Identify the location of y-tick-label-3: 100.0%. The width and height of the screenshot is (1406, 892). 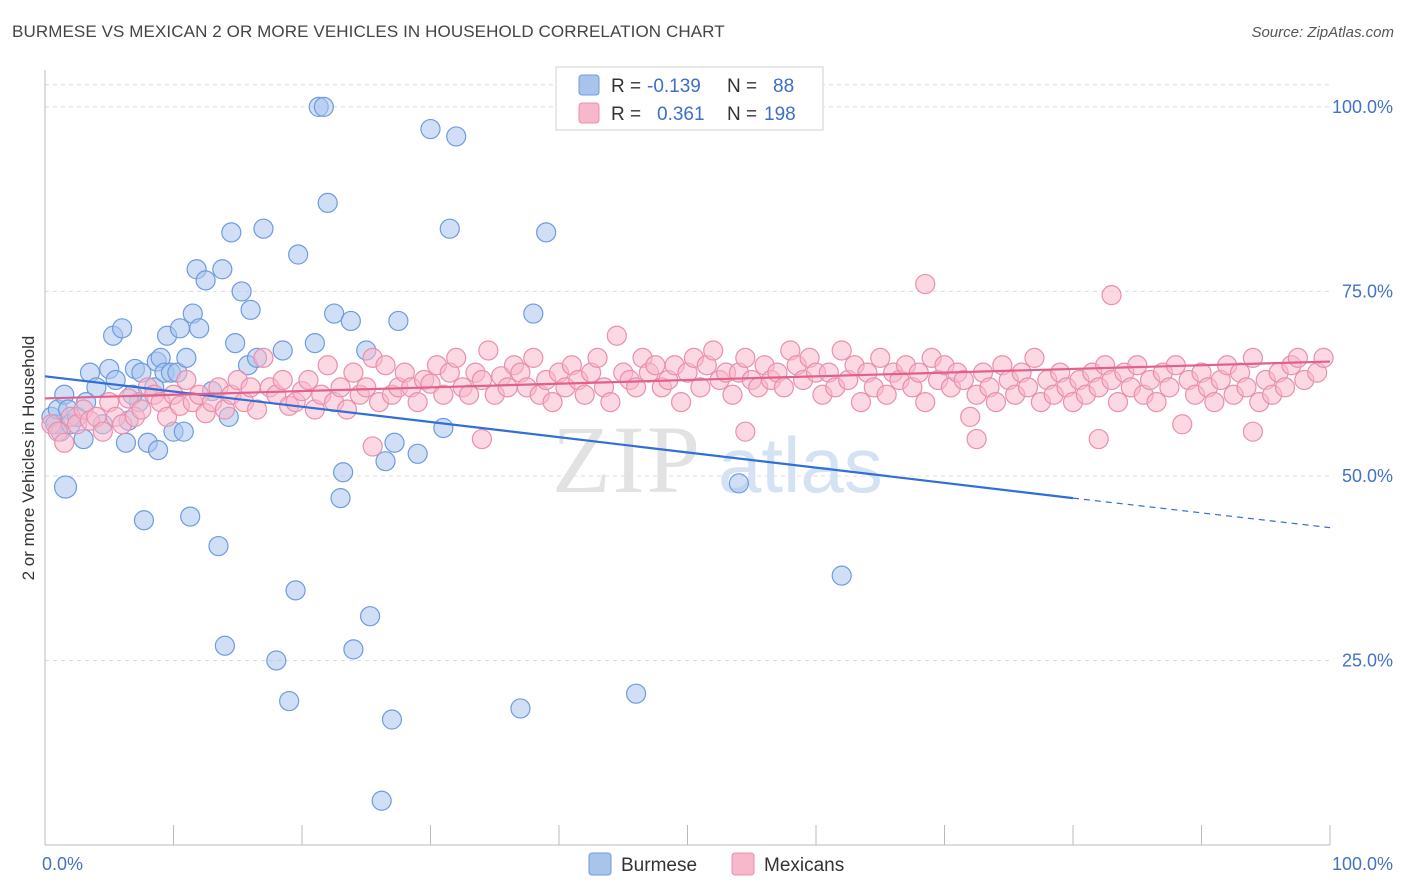
(1362, 107).